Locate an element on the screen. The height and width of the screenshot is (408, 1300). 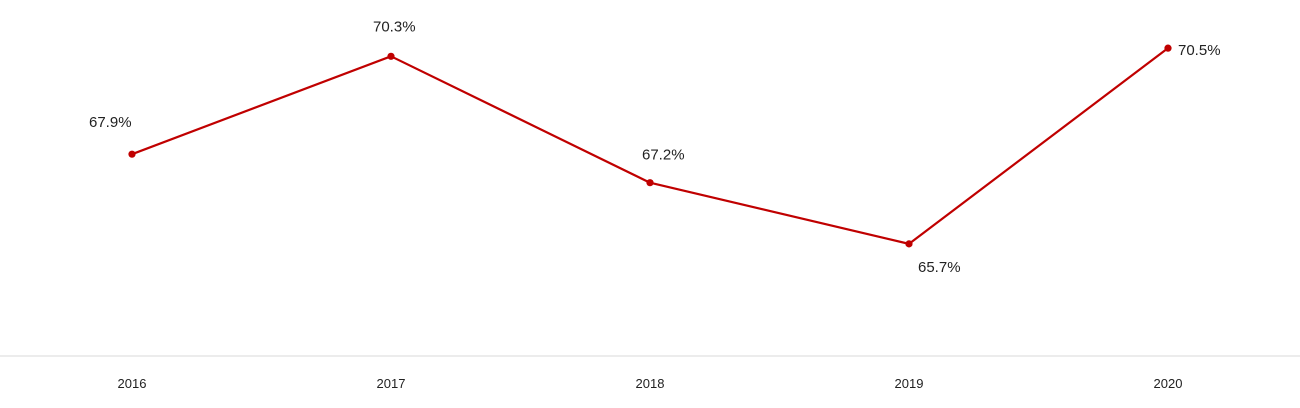
x-tick-label-2016: 2016 is located at coordinates (132, 383).